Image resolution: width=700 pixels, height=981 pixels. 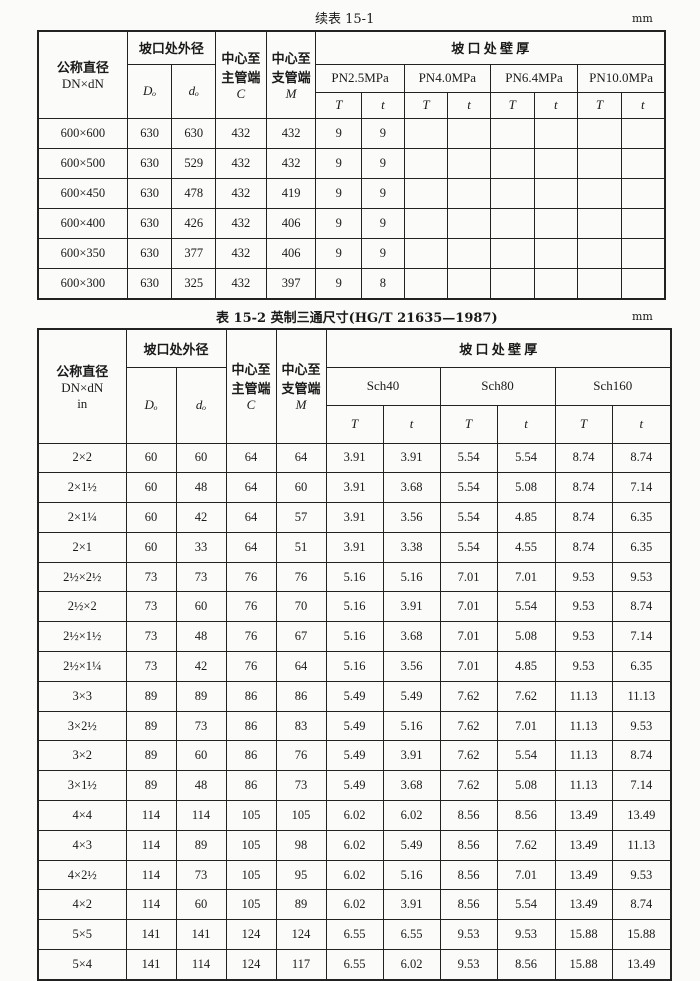 What do you see at coordinates (498, 348) in the screenshot?
I see `header-wall: 坡 口 处 壁 厚` at bounding box center [498, 348].